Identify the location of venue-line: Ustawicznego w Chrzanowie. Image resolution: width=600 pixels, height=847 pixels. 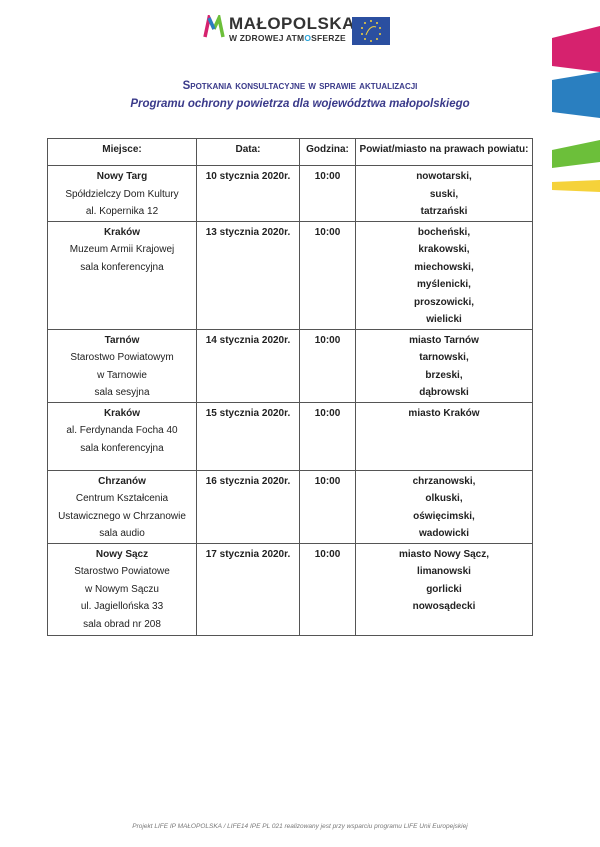
(122, 516).